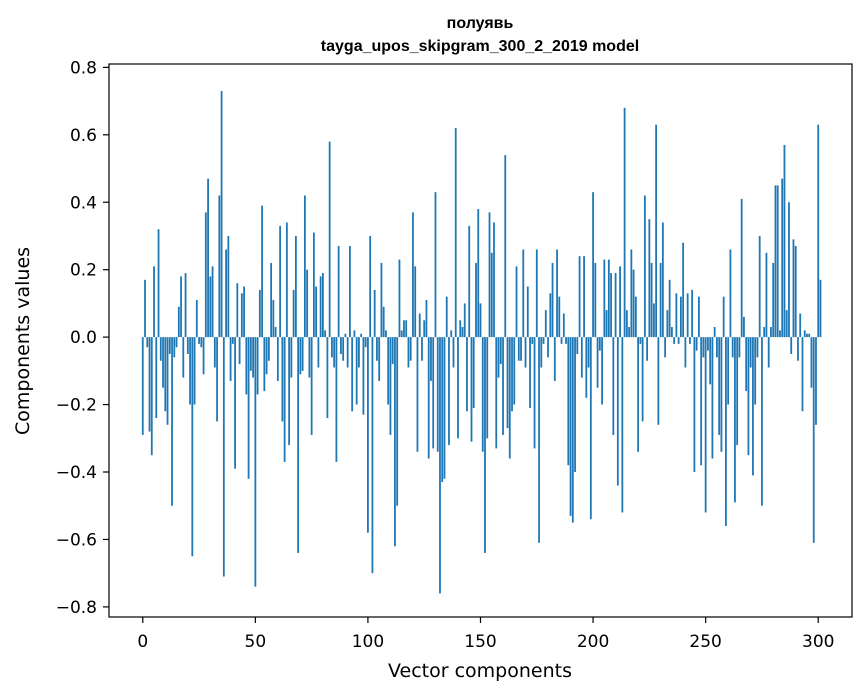  I want to click on x-tick-label: 100, so click(368, 642).